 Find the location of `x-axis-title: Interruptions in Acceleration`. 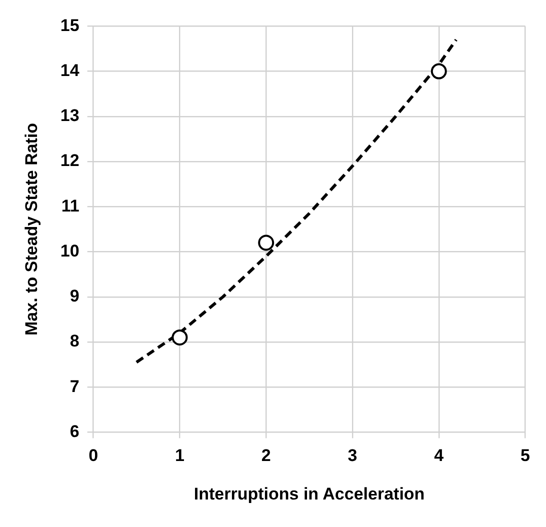

x-axis-title: Interruptions in Acceleration is located at coordinates (309, 494).